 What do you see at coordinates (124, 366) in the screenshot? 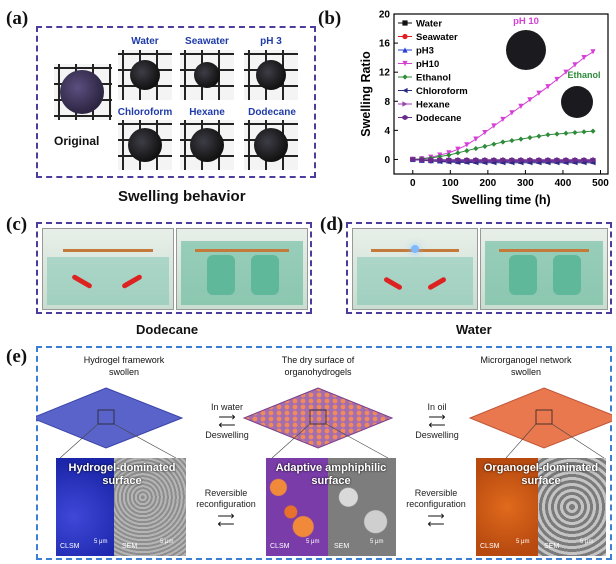
I see `col1-title: Hydrogel framework swollen` at bounding box center [124, 366].